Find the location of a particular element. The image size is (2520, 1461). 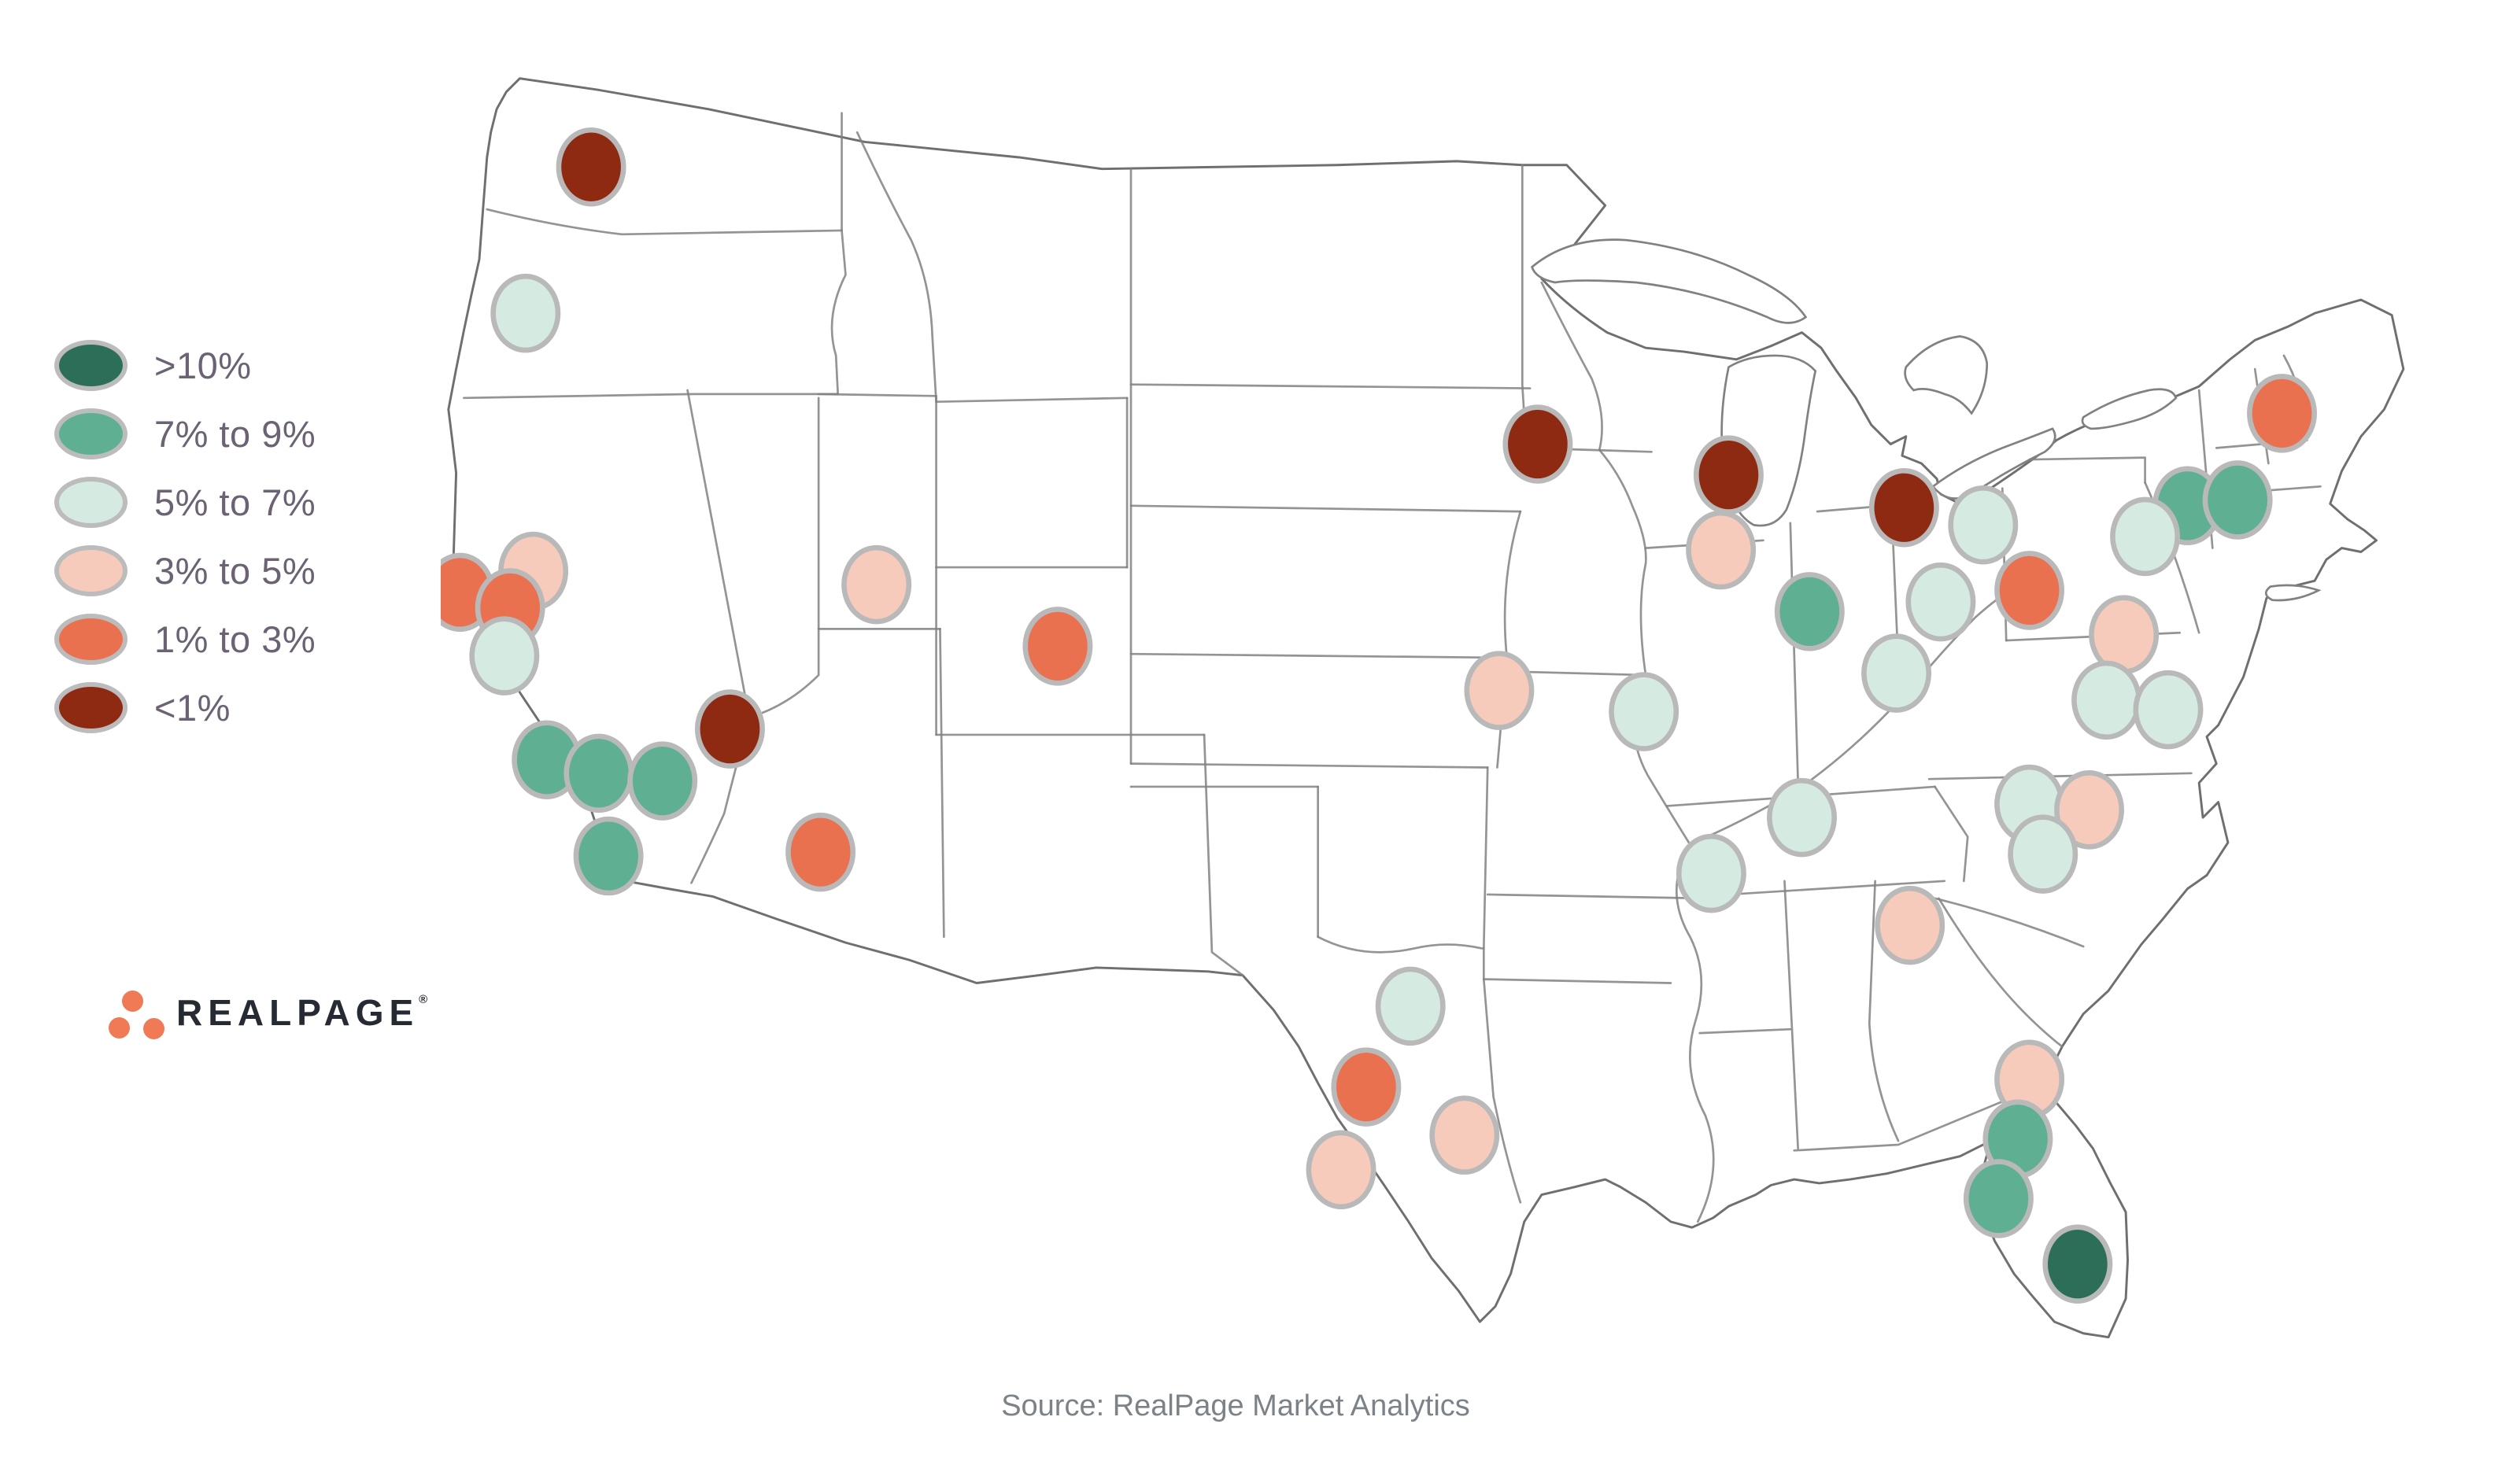

legend-swatch-p7to9 is located at coordinates (90, 433).